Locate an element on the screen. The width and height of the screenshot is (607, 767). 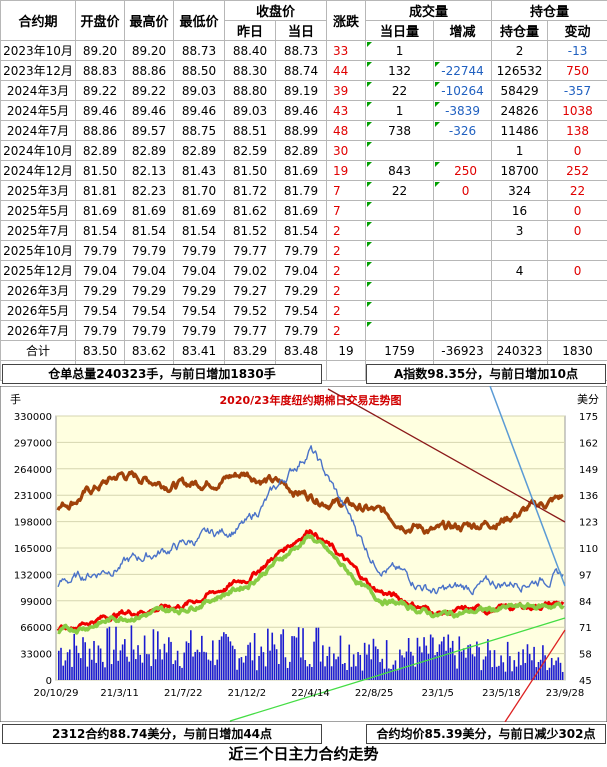
table-cell: 1 is located at coordinates (400, 50).